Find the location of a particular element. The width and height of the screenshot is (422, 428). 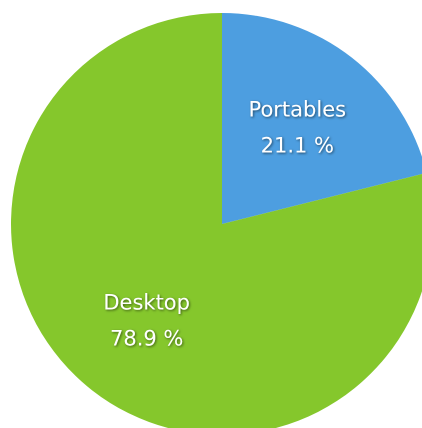

slice-name: Portables is located at coordinates (298, 110).